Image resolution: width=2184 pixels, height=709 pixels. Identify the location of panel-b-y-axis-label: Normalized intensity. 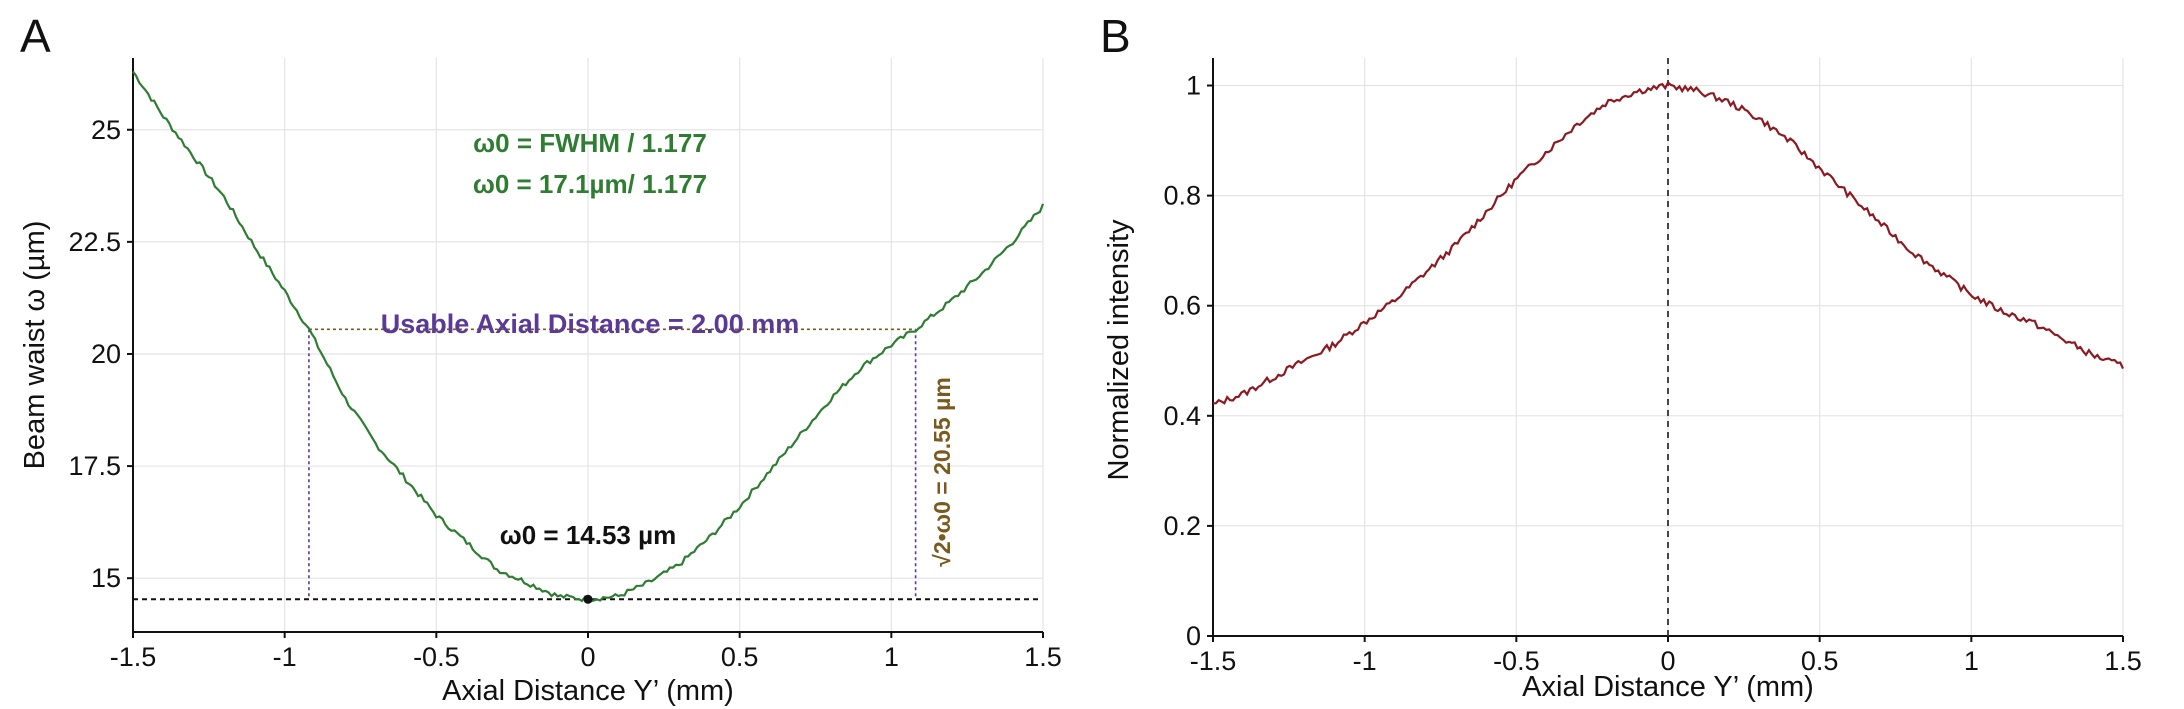
(1119, 350).